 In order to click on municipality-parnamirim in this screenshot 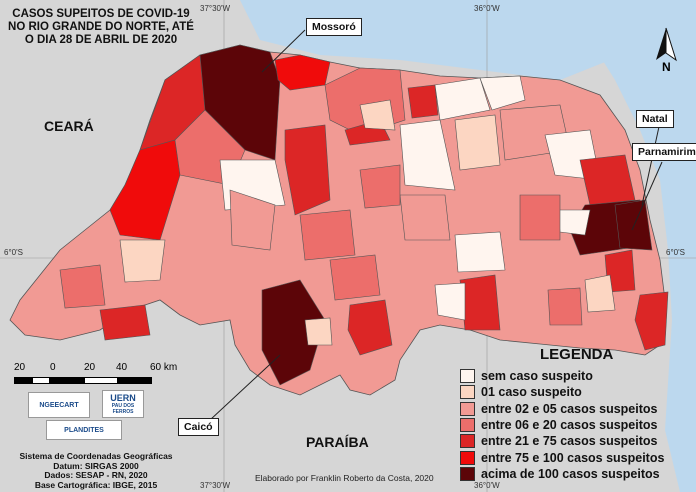, I will do `click(633, 225)`.